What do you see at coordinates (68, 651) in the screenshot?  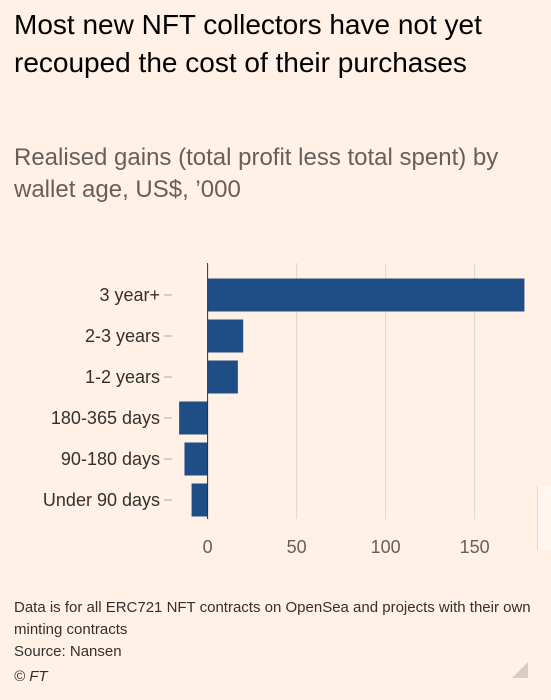 I see `source-note: Source: Nansen` at bounding box center [68, 651].